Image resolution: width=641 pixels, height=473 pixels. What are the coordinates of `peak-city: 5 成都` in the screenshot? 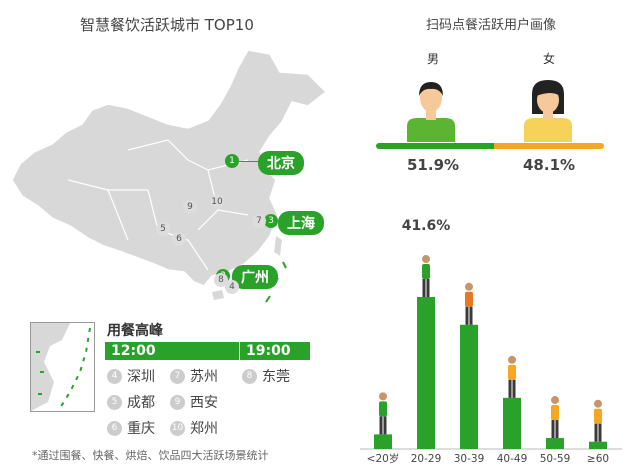 It's located at (131, 402).